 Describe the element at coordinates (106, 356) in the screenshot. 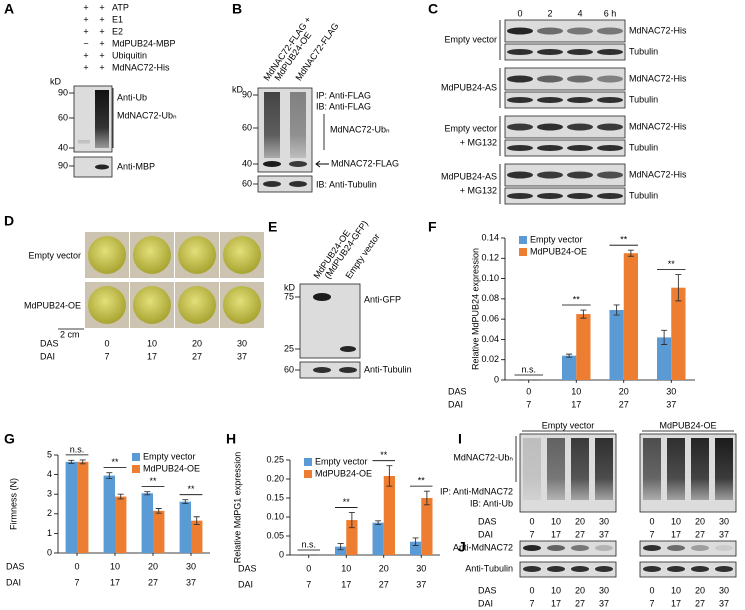

I see `dai-label: 7` at that location.